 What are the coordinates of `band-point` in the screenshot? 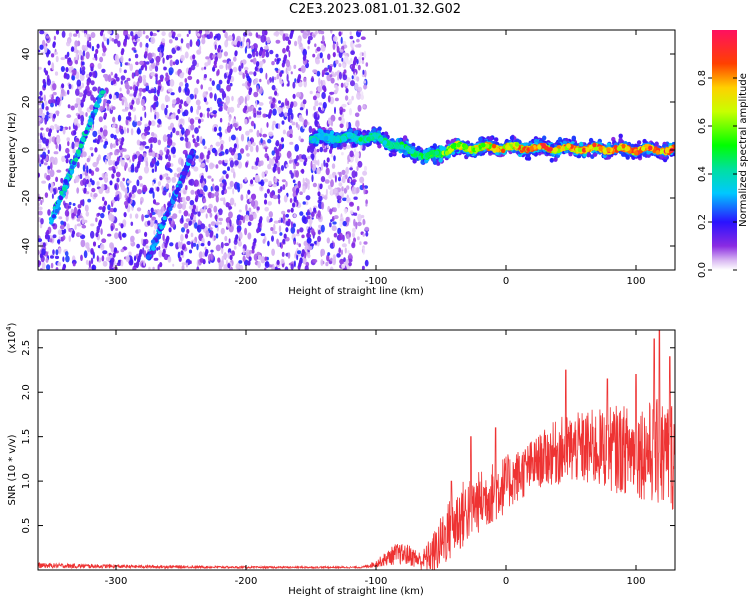 It's located at (418, 148).